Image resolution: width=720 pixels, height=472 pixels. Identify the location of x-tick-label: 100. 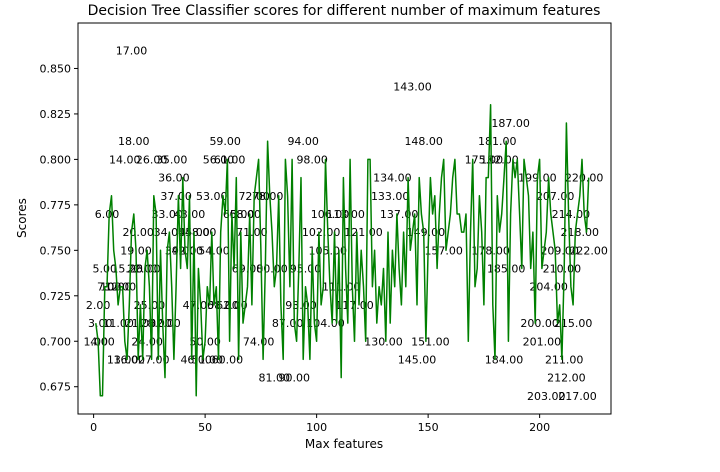
(316, 427).